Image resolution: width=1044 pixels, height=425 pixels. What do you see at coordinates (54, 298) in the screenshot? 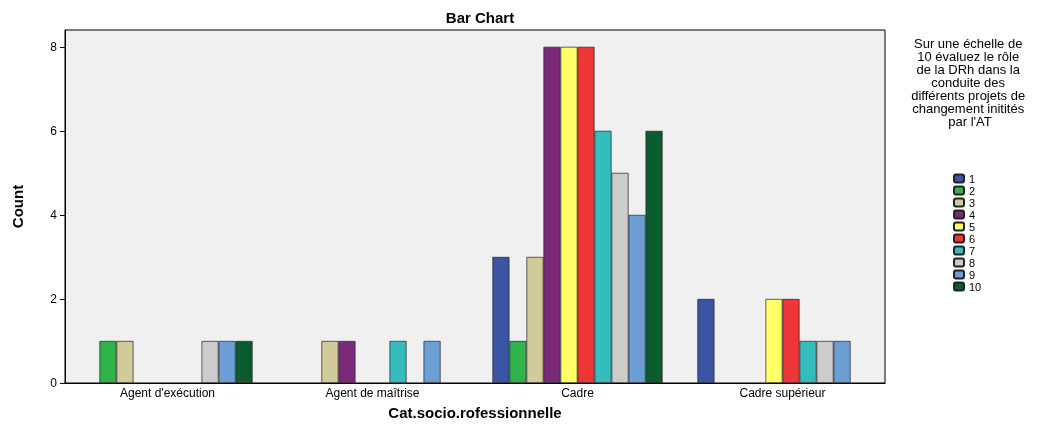
I see `y-tick-label: 2` at bounding box center [54, 298].